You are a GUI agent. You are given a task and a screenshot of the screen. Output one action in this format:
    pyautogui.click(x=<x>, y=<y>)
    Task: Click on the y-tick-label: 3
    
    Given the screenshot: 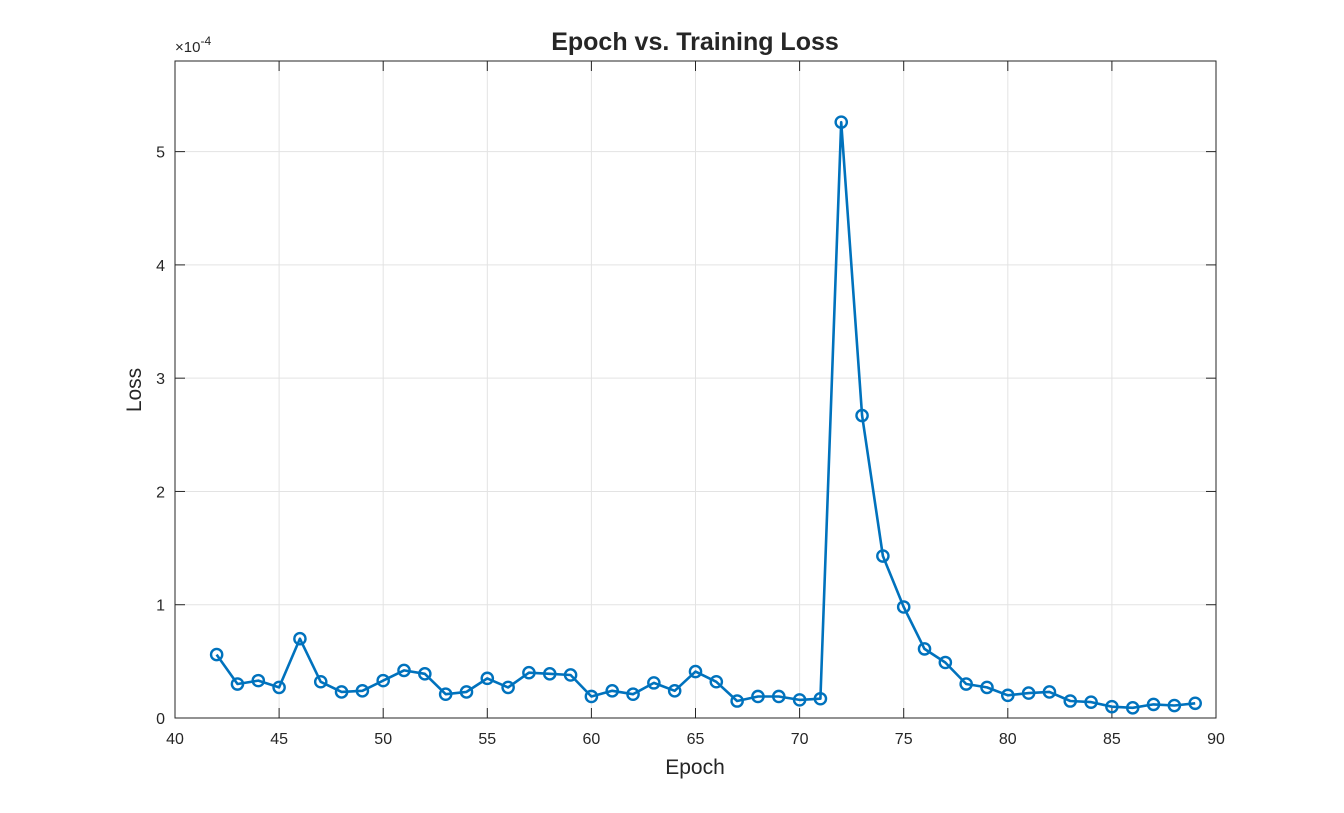 What is the action you would take?
    pyautogui.click(x=160, y=379)
    